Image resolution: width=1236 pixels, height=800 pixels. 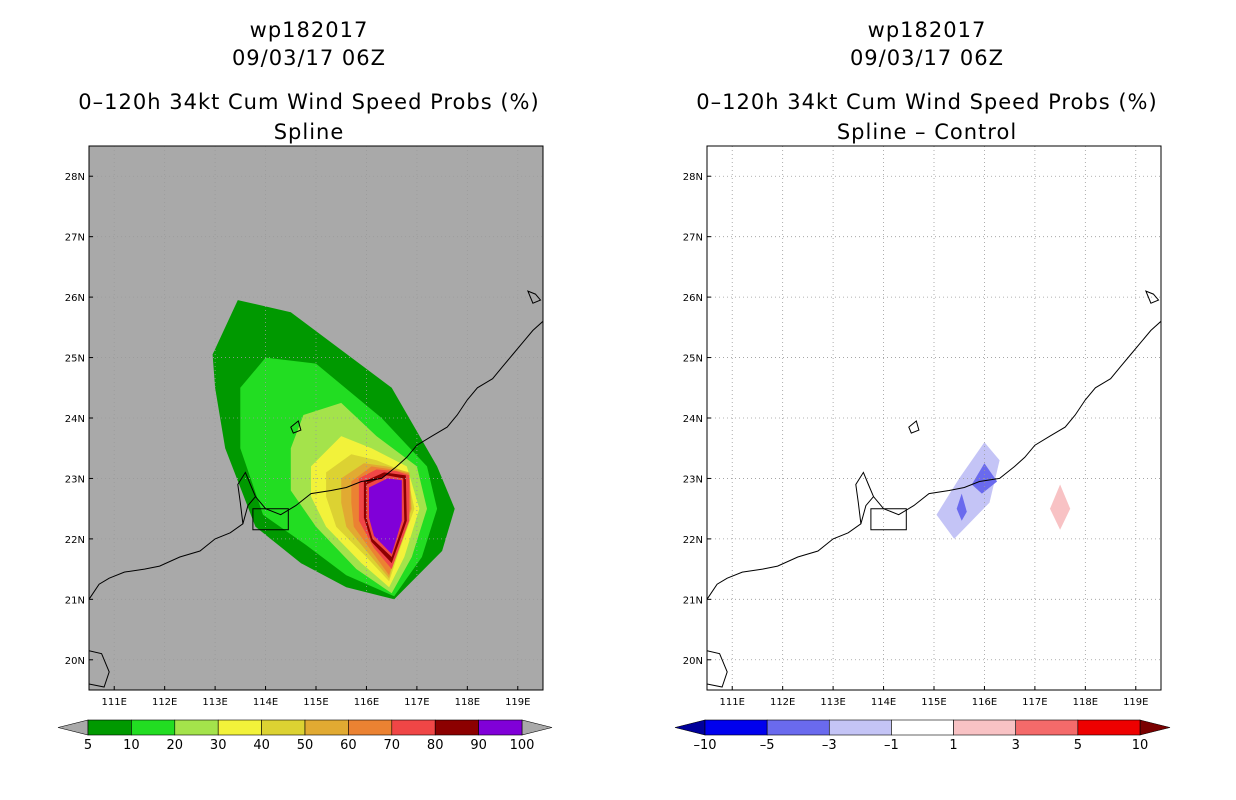 What do you see at coordinates (522, 745) in the screenshot?
I see `colorbar-label-10: 100` at bounding box center [522, 745].